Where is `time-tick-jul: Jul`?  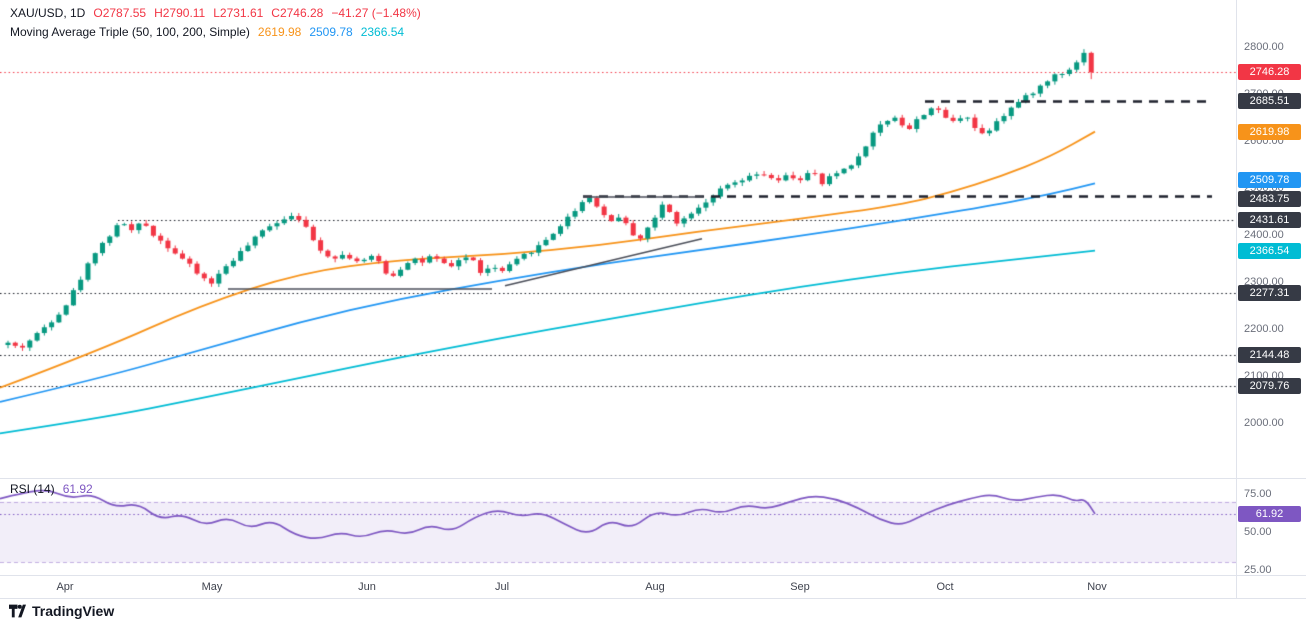 time-tick-jul: Jul is located at coordinates (502, 587).